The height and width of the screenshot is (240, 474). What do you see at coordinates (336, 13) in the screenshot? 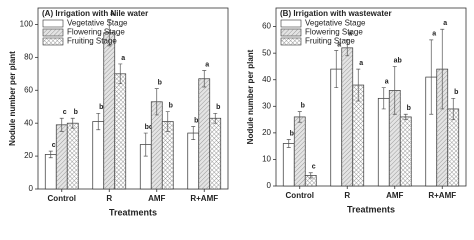
I see `chart-title: (B) Irrigation with wastewater` at bounding box center [336, 13].